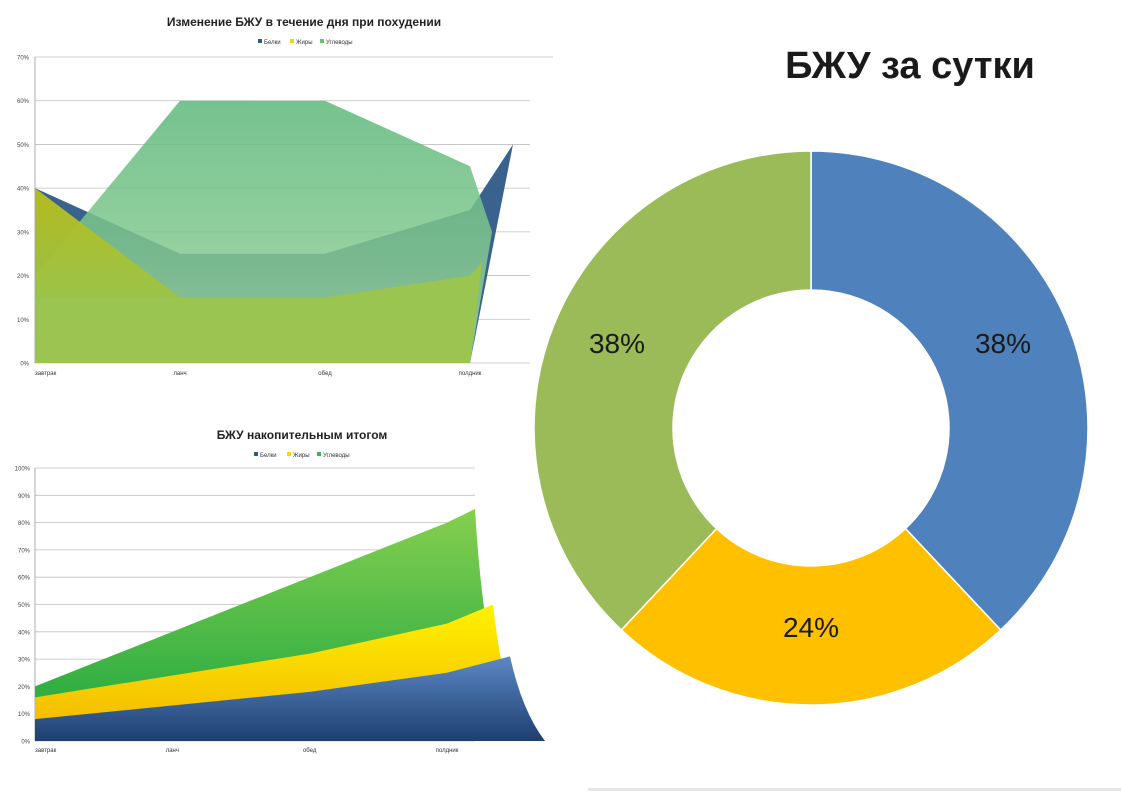 This screenshot has width=1121, height=797. What do you see at coordinates (23, 470) in the screenshot?
I see `y-tick-label: 100%` at bounding box center [23, 470].